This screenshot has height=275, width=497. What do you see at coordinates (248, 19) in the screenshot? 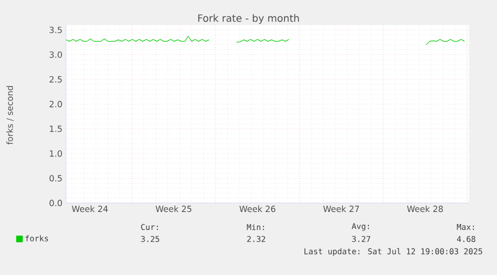
I see `chart-title: Fork rate - by month` at bounding box center [248, 19].